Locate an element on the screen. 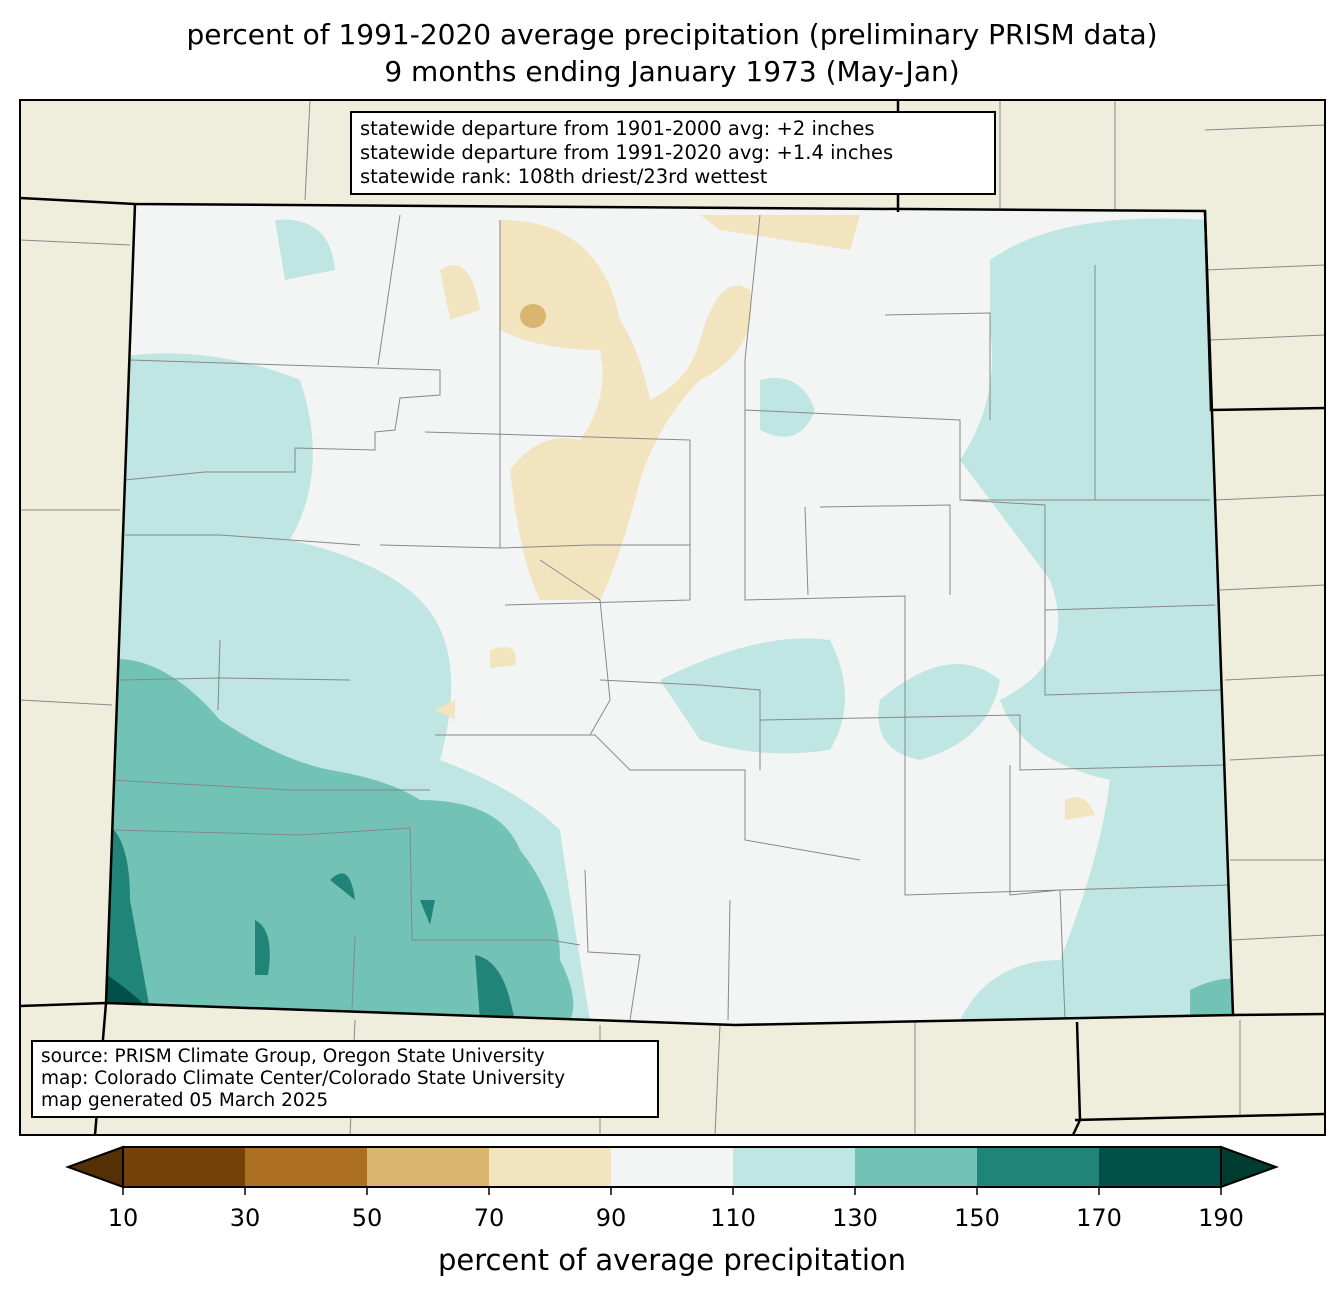 This screenshot has height=1299, width=1344. colorbar-tick-label: 30 is located at coordinates (245, 1218).